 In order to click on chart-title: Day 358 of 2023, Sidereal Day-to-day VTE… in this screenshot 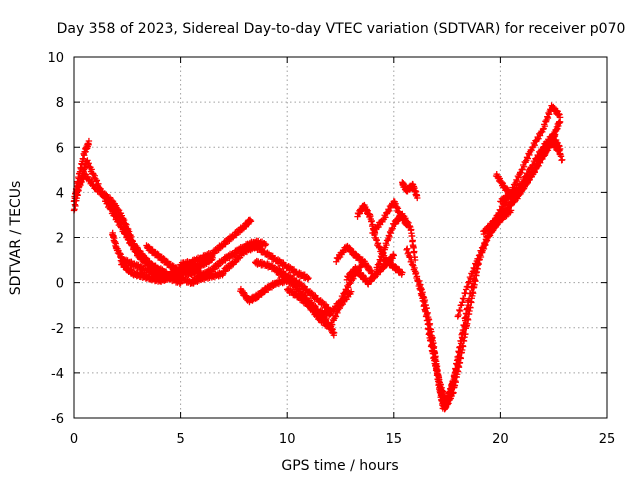, I will do `click(341, 29)`.